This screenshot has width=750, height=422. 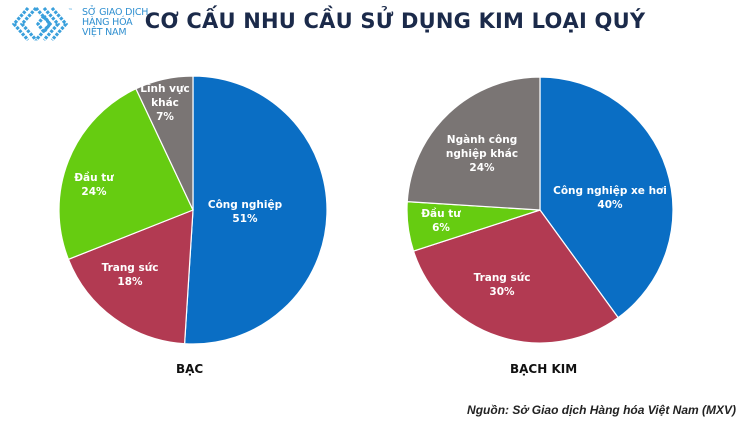 I want to click on slice-label-jewelry: Trang sức 18%, so click(x=130, y=275).